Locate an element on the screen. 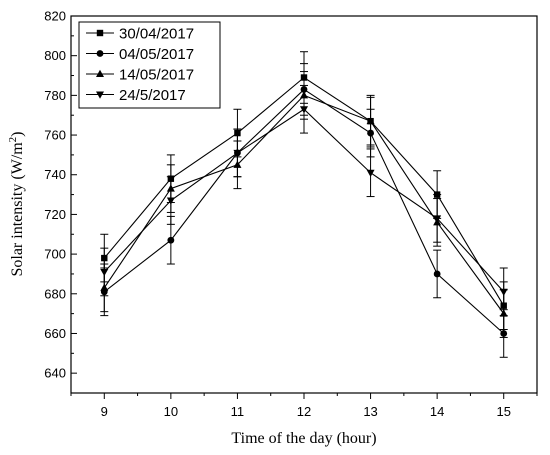 The height and width of the screenshot is (455, 550). legend-item: 14/05/2017 is located at coordinates (140, 75).